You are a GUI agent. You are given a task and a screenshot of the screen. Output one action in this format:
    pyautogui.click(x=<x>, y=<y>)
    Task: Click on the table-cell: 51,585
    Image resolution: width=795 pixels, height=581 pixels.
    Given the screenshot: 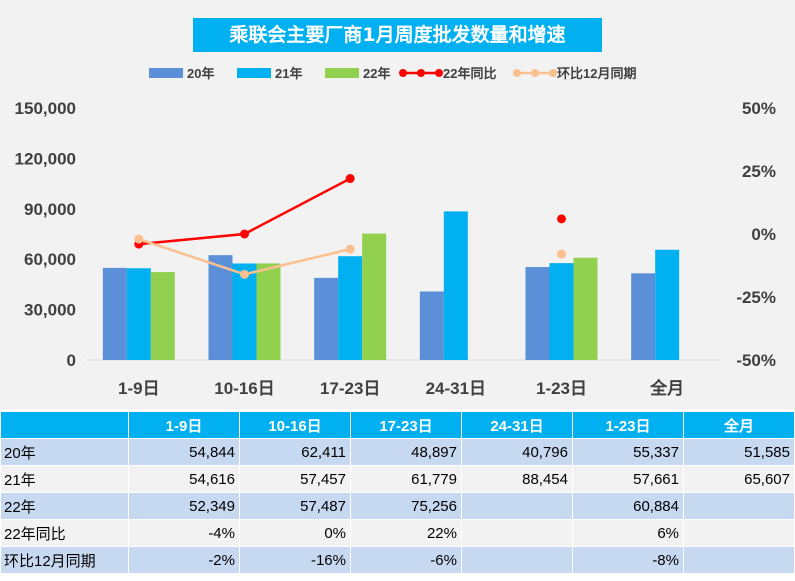 What is the action you would take?
    pyautogui.click(x=739, y=452)
    